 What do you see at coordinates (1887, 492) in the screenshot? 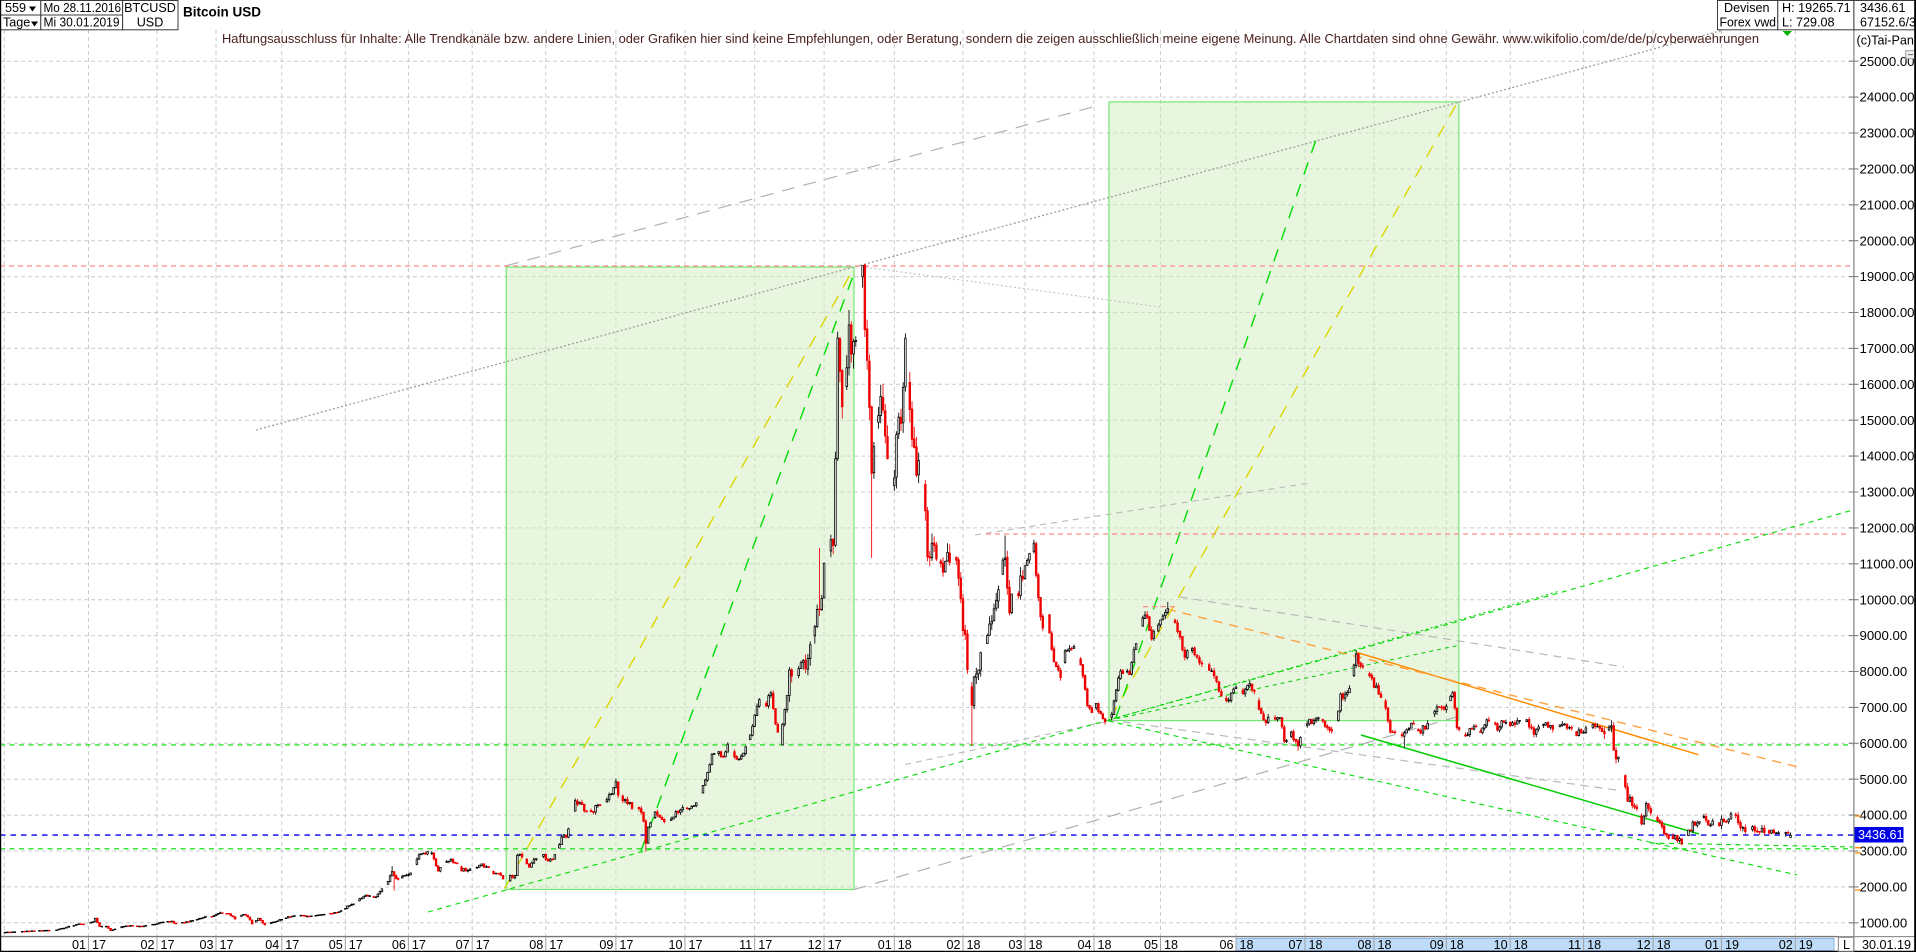
I see `svg-text: 13000.00` at bounding box center [1887, 492].